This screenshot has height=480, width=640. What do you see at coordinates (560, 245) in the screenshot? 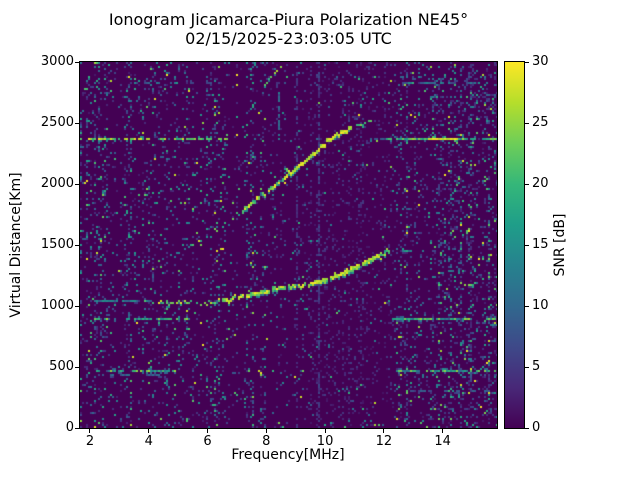
I see `colorbar-label: SNR [dB]` at bounding box center [560, 245].